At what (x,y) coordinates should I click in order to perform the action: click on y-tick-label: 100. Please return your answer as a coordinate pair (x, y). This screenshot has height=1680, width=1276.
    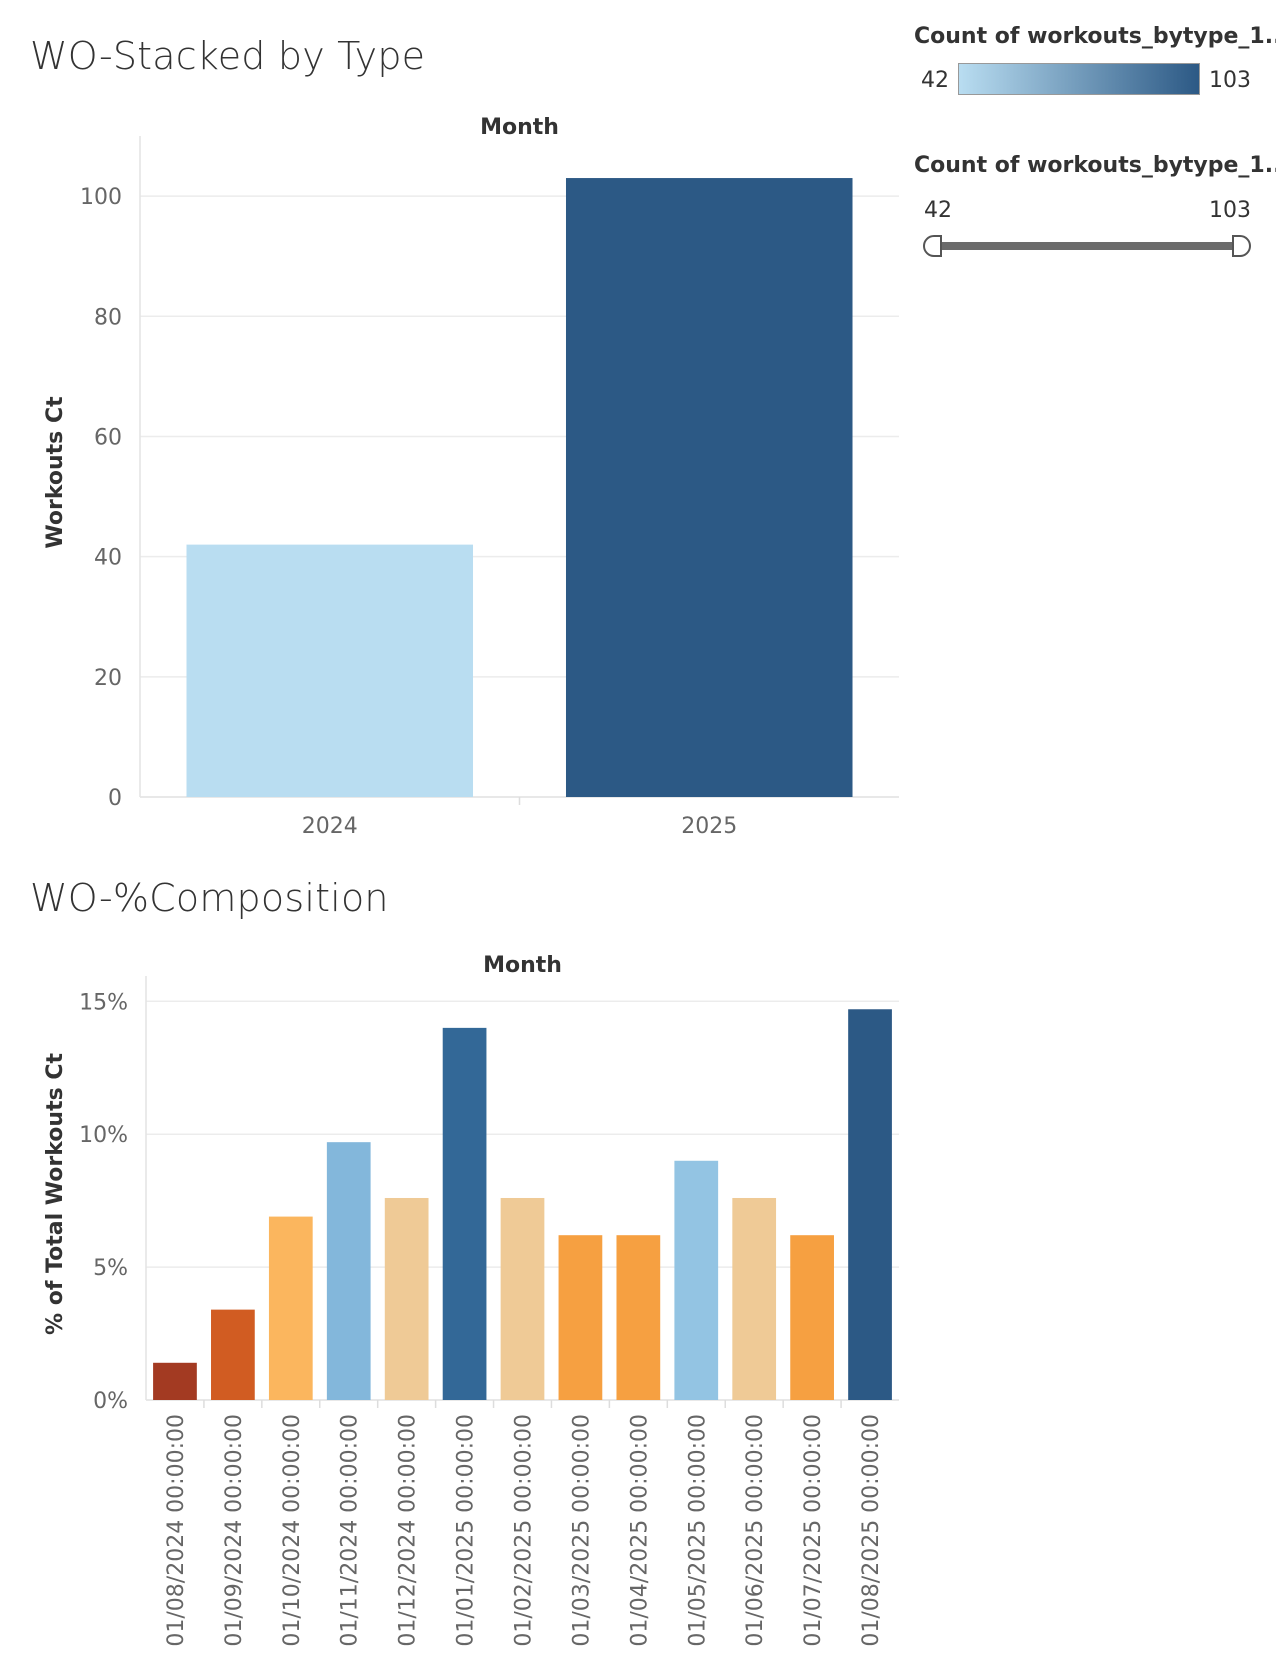
    Looking at the image, I should click on (101, 197).